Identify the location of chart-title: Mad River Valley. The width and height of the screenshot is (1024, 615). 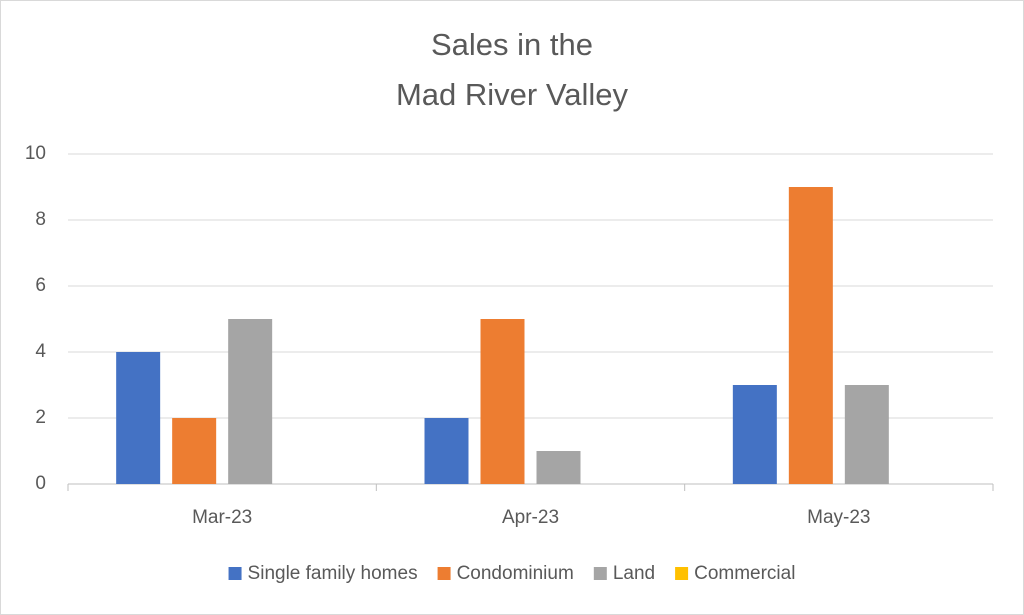
(512, 94).